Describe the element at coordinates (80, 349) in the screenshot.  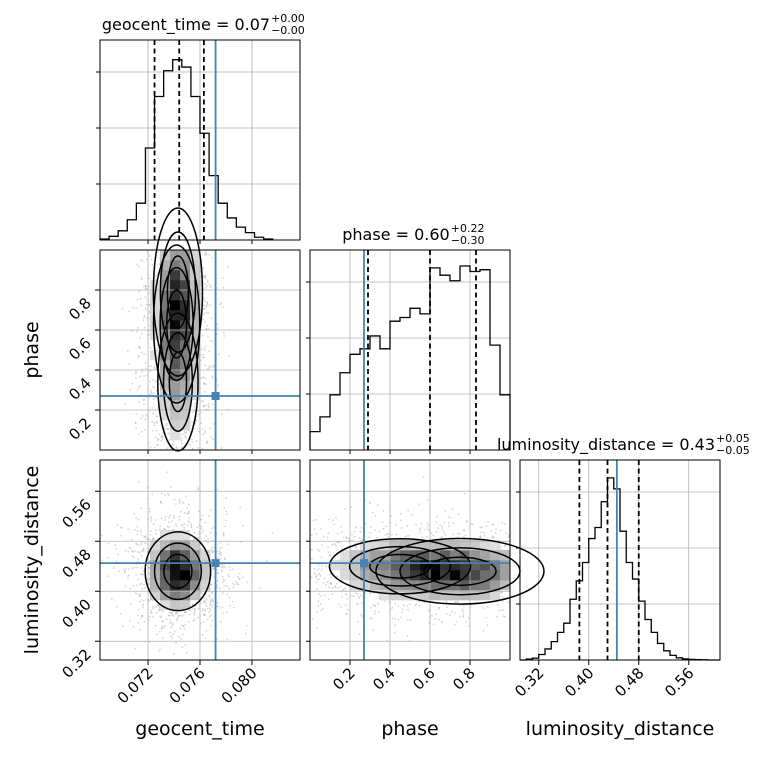
I see `y-tick-label-phase-2: 0.6` at that location.